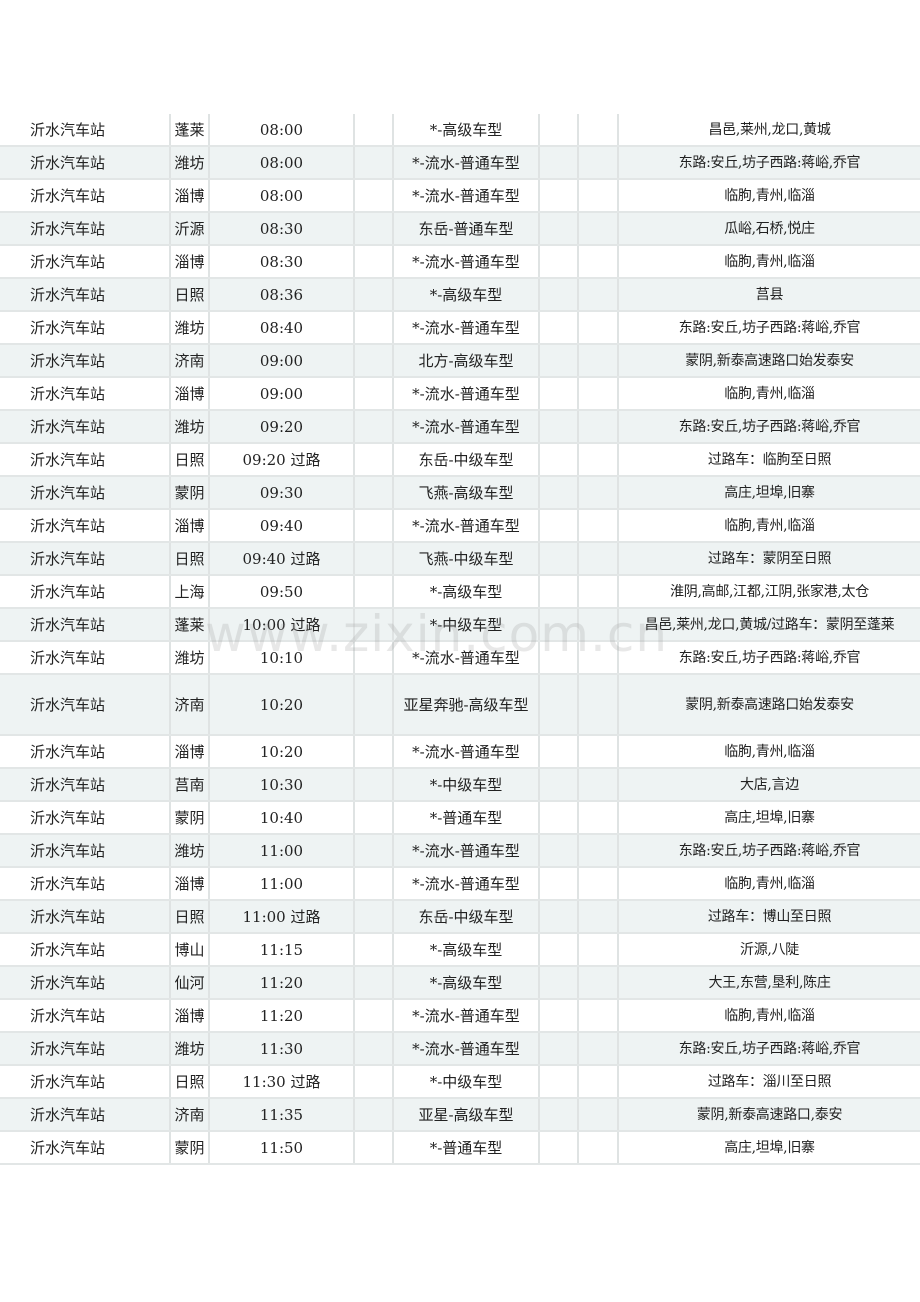 Image resolution: width=920 pixels, height=1302 pixels. What do you see at coordinates (281, 1016) in the screenshot?
I see `cell-departure-time: 11:20` at bounding box center [281, 1016].